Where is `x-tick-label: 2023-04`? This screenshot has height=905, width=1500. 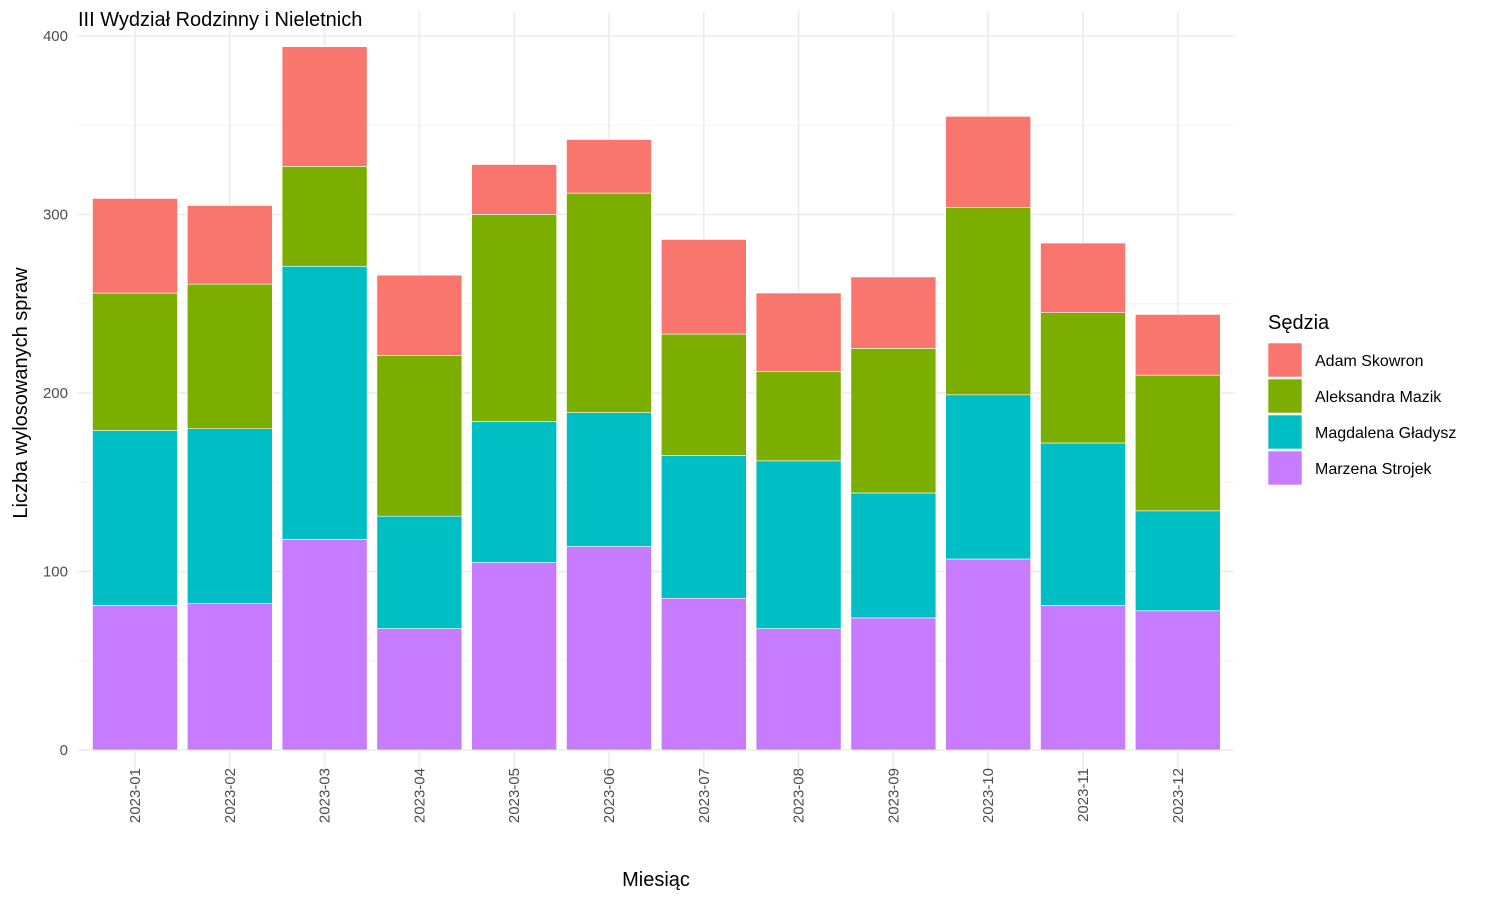 x-tick-label: 2023-04 is located at coordinates (419, 795).